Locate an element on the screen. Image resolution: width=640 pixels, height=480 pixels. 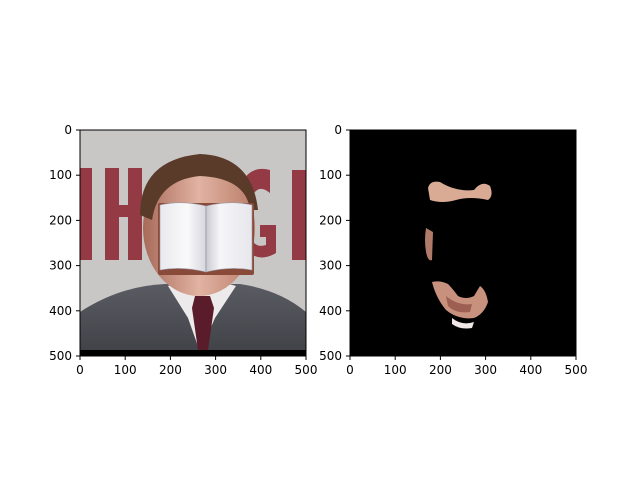
mask-chin-region is located at coordinates (460, 300).